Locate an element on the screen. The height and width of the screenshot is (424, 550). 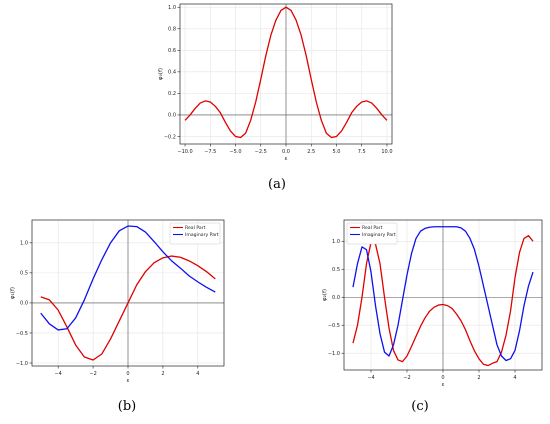
chart-a-x-tick-label: 2.5 is located at coordinates (311, 152).